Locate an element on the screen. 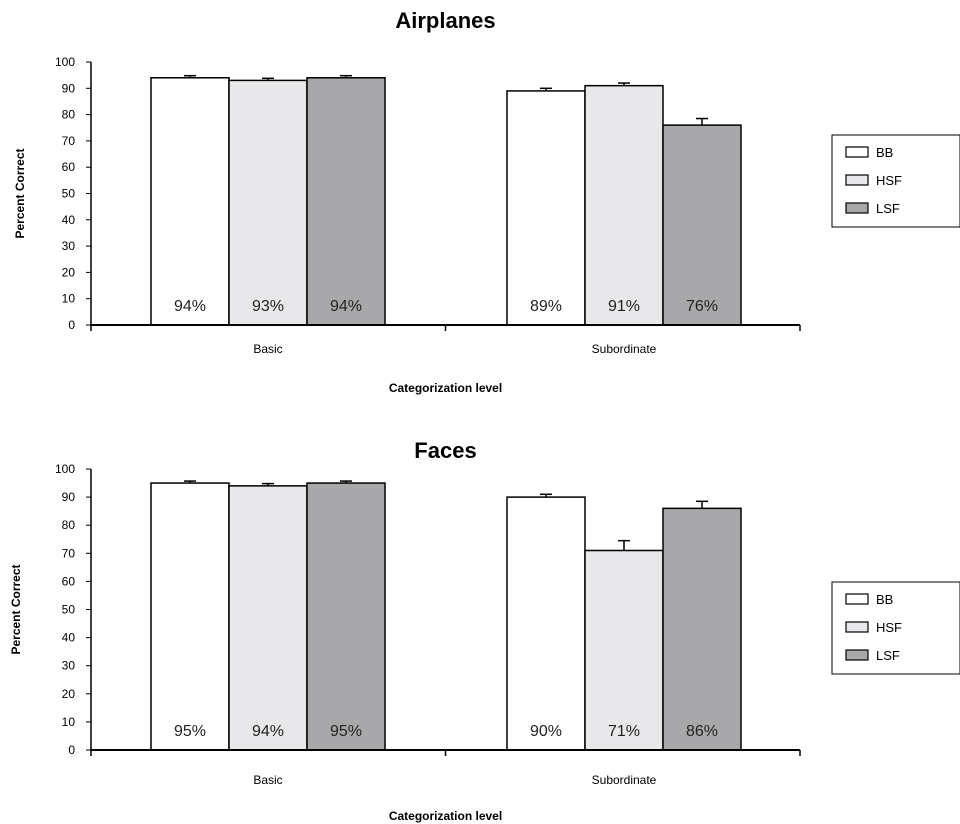 The width and height of the screenshot is (960, 824). data-label: 71% is located at coordinates (624, 731).